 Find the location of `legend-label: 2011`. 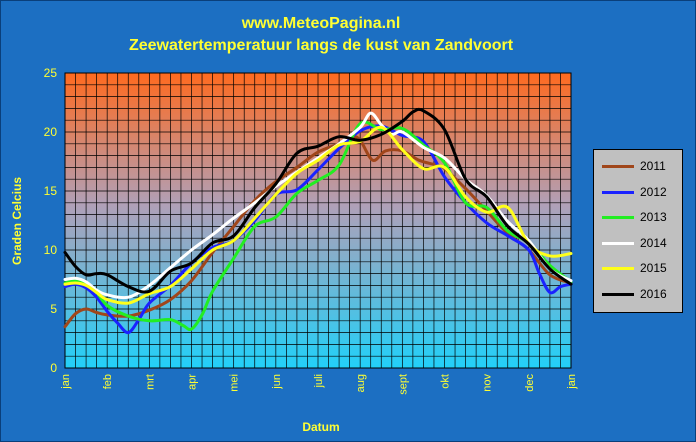

legend-label: 2011 is located at coordinates (653, 166).